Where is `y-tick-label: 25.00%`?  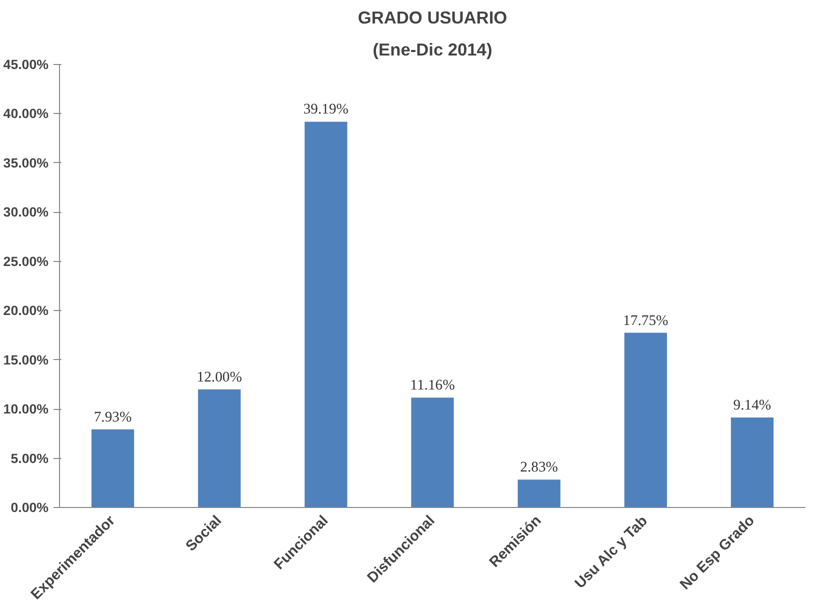 y-tick-label: 25.00% is located at coordinates (26, 261).